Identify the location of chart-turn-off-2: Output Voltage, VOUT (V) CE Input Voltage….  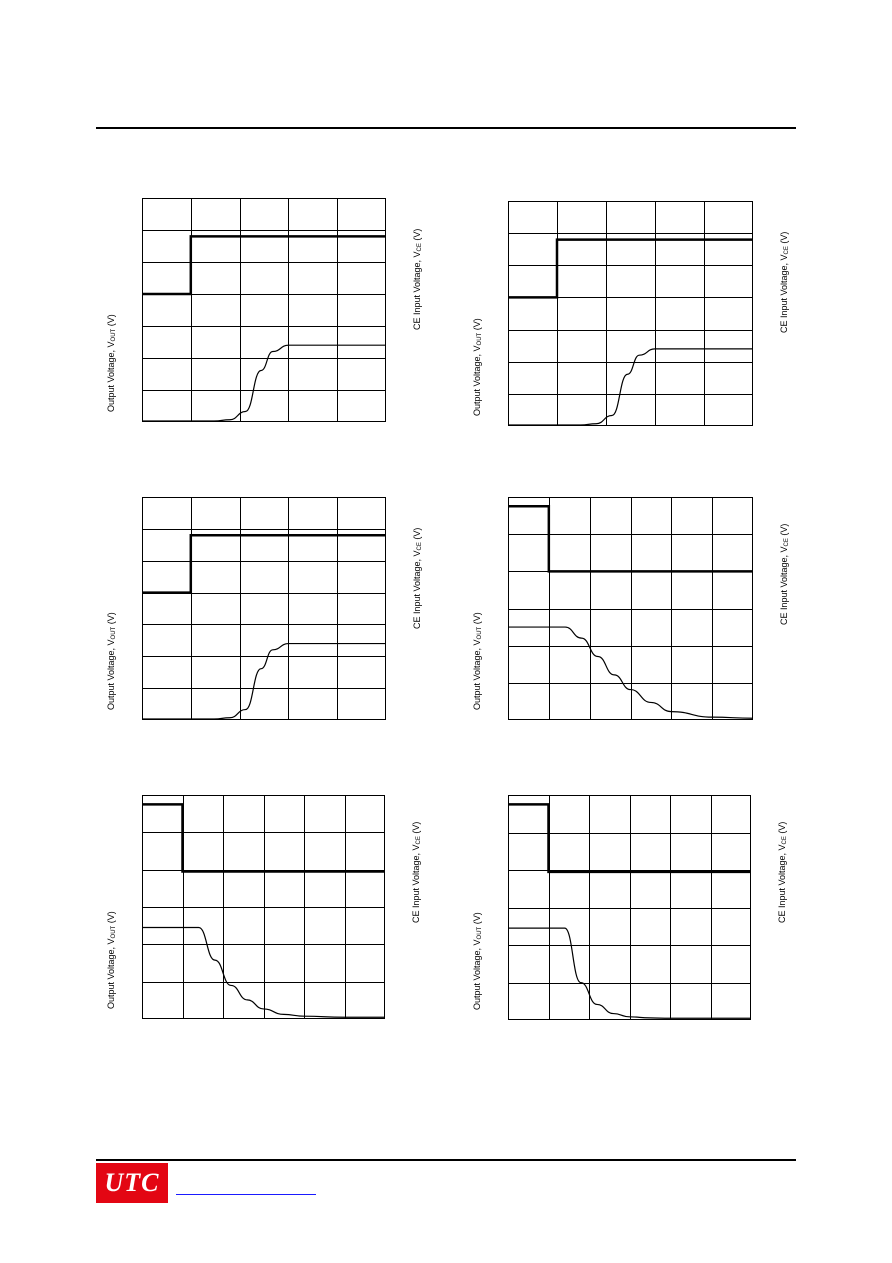
(264, 907).